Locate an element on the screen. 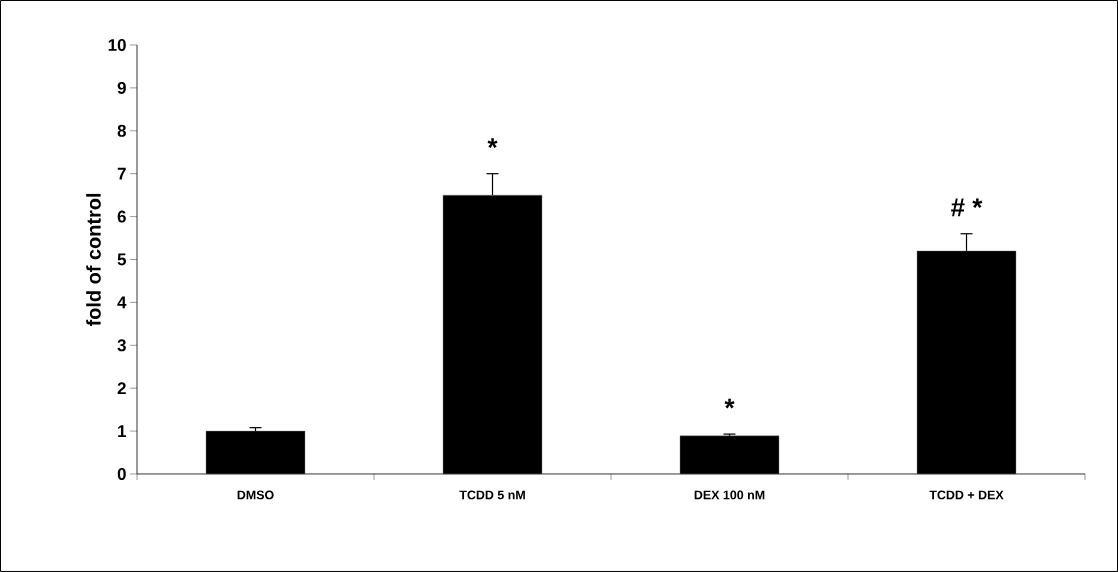 This screenshot has height=572, width=1118. y-tick-label: 2 is located at coordinates (121, 388).